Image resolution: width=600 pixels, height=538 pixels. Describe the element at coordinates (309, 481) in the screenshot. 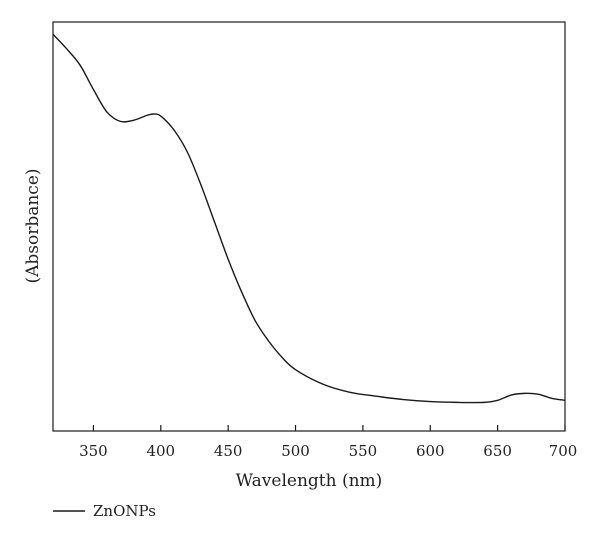

I see `x-axis-label: Wavelength (nm)` at that location.